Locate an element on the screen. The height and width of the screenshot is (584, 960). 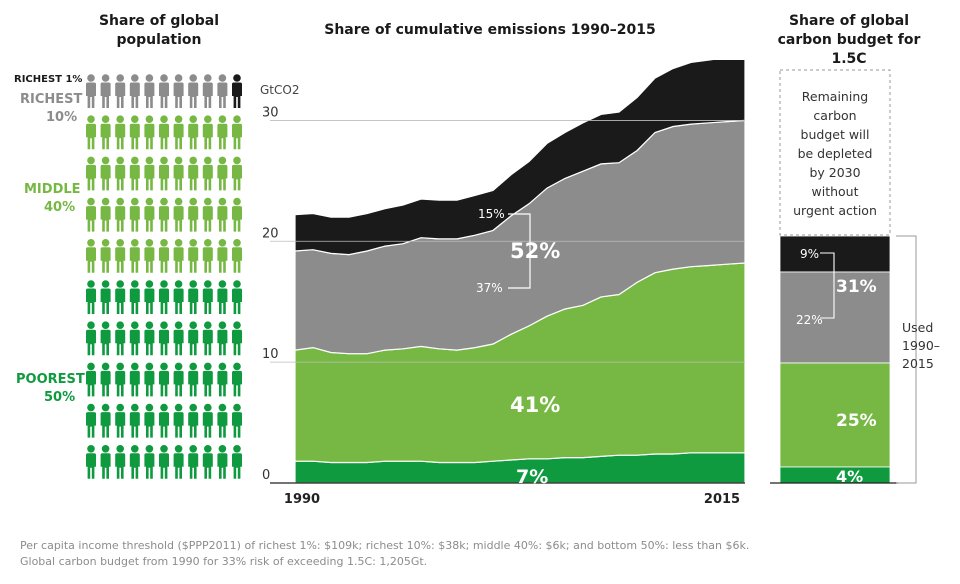
label-middle: MIDDLE 40% is located at coordinates (52, 199).